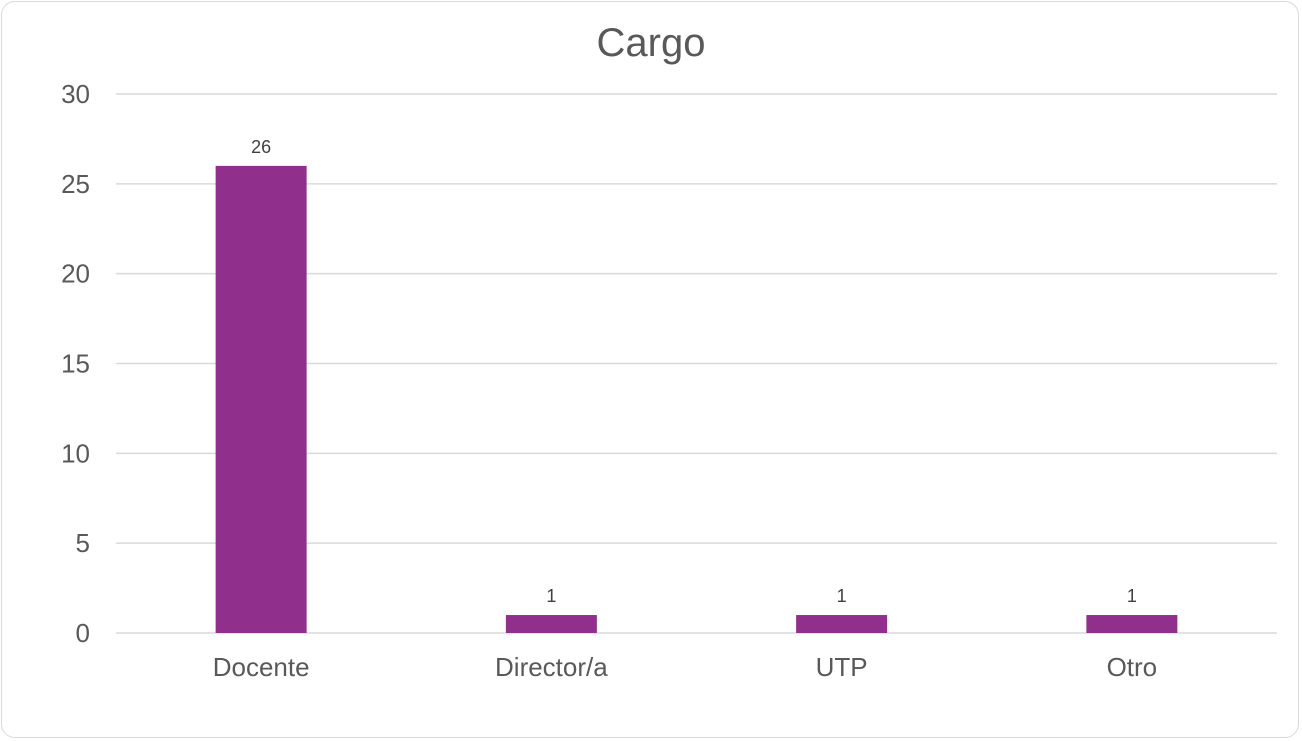 This screenshot has height=741, width=1302. Describe the element at coordinates (75, 274) in the screenshot. I see `y-tick-label: 20` at that location.